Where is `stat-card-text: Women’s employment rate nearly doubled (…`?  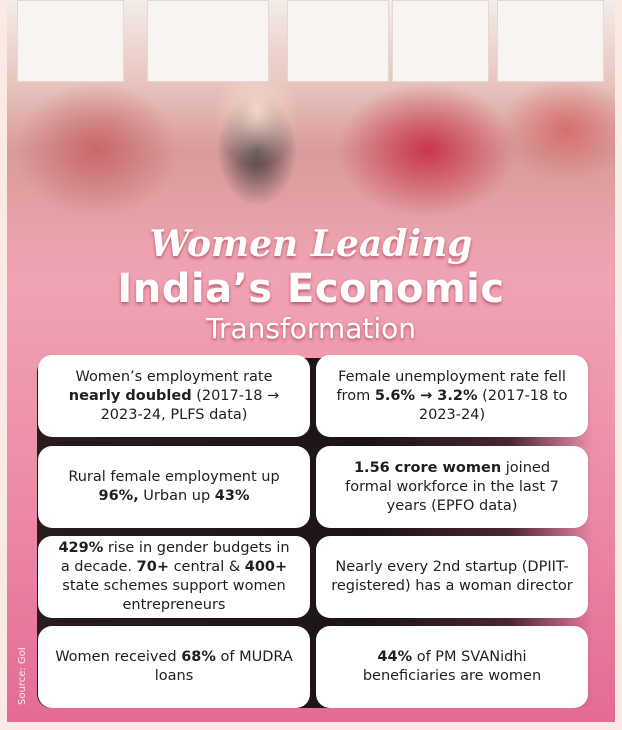
stat-card-text: Women’s employment rate nearly doubled (… is located at coordinates (174, 396).